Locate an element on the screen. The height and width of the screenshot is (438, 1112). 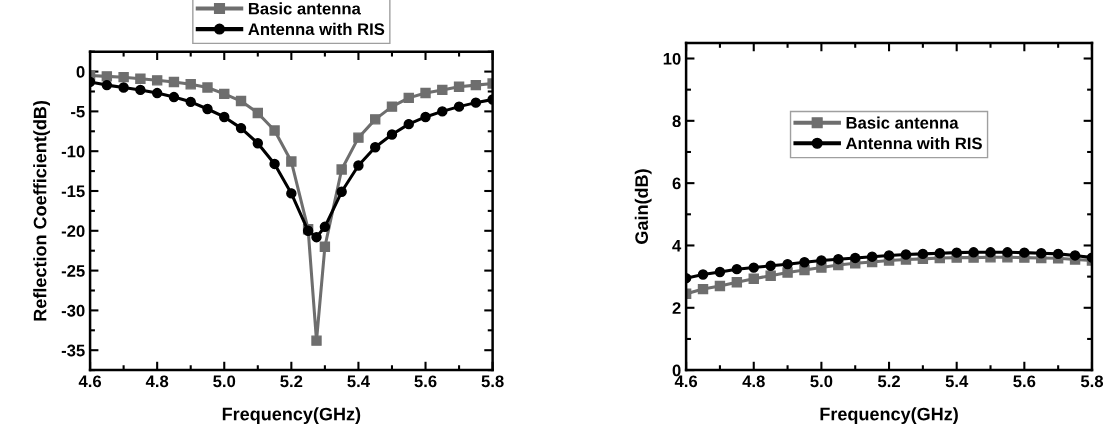
y-axis-title: Reflection Coefficient(dB) is located at coordinates (42, 210).